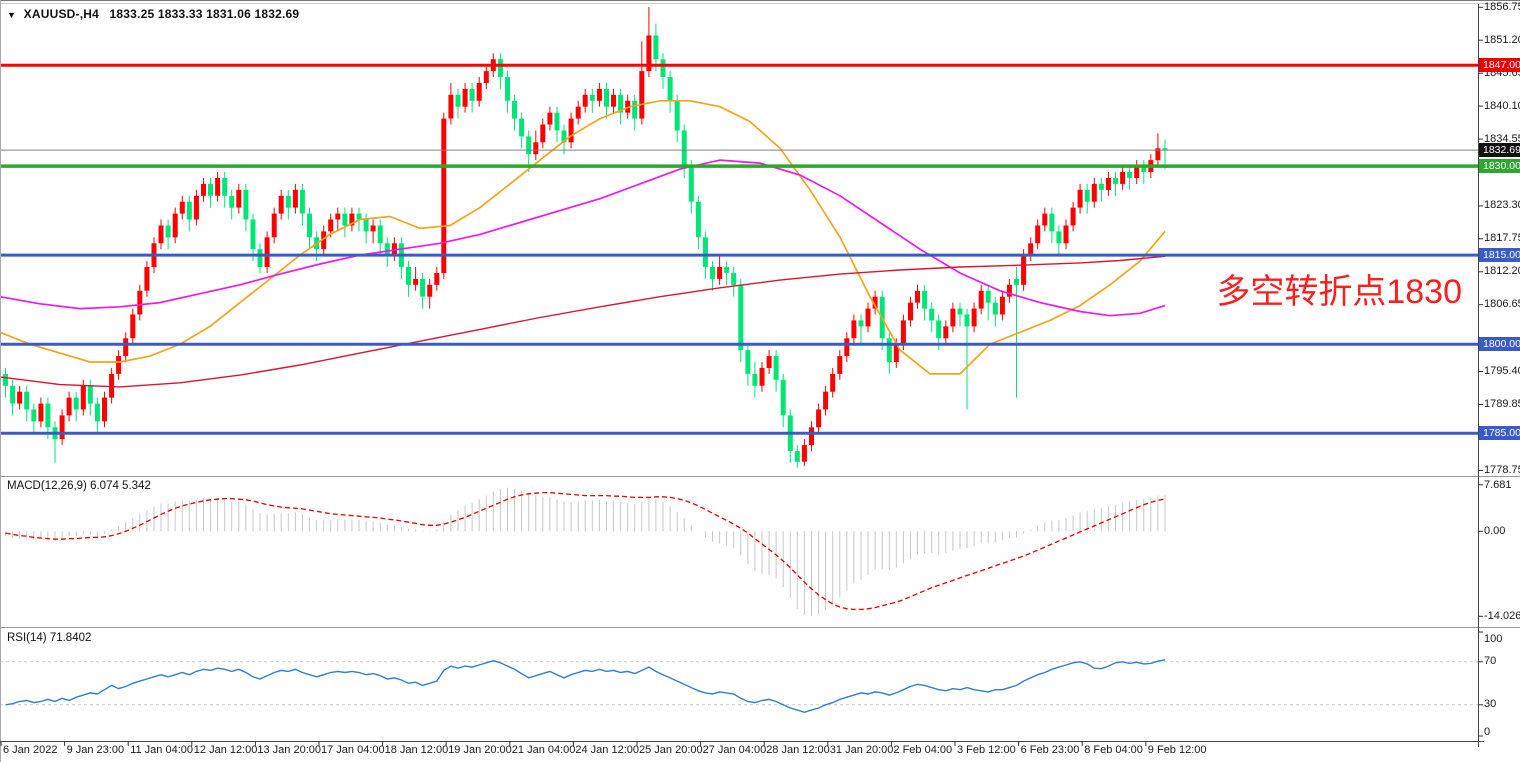  What do you see at coordinates (1502, 205) in the screenshot?
I see `price-axis-label: 1823.30` at bounding box center [1502, 205].